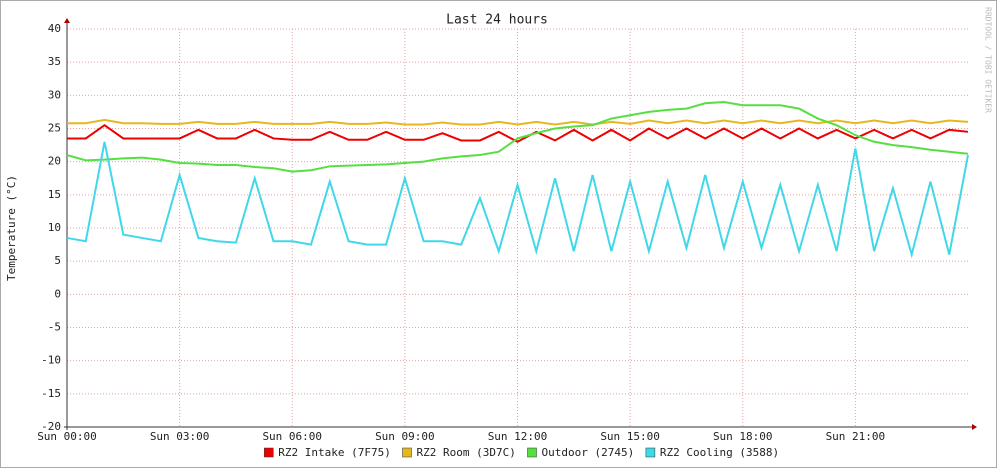  I want to click on chart-title: Last 24 hours, so click(497, 20).